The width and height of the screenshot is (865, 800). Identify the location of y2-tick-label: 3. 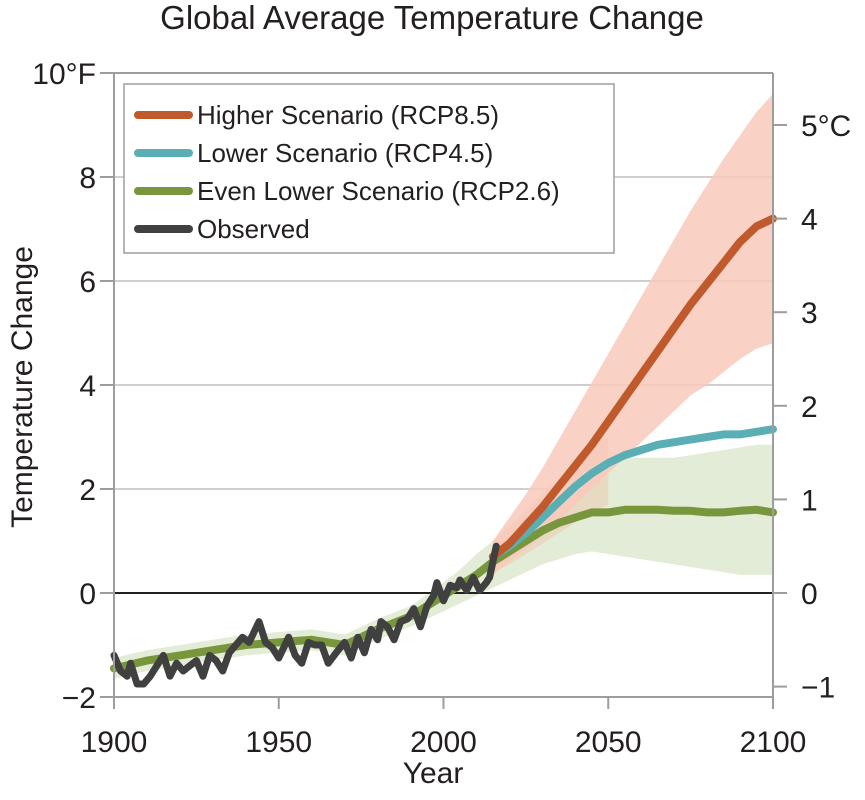
(809, 313).